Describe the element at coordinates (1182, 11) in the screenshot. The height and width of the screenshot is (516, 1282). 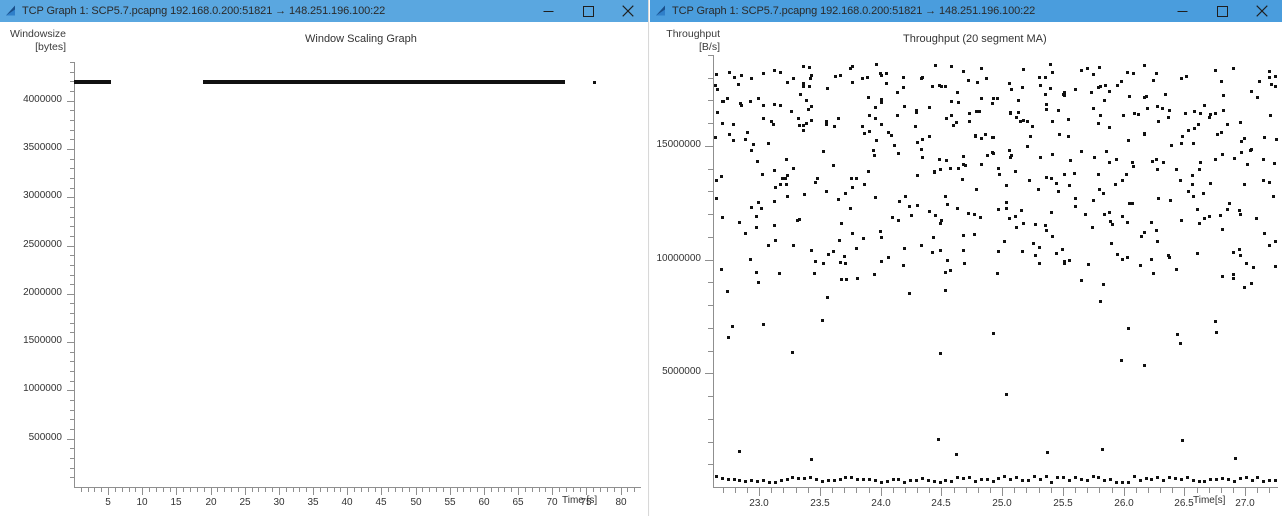
I see `minimize-button-right` at that location.